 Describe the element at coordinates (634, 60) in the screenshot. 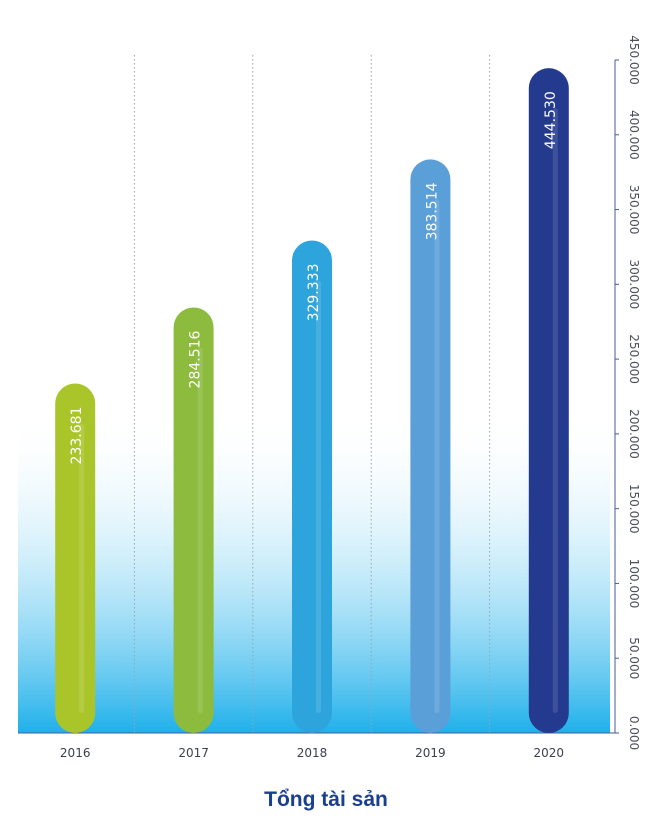

I see `y-tick-label: 450.000` at that location.